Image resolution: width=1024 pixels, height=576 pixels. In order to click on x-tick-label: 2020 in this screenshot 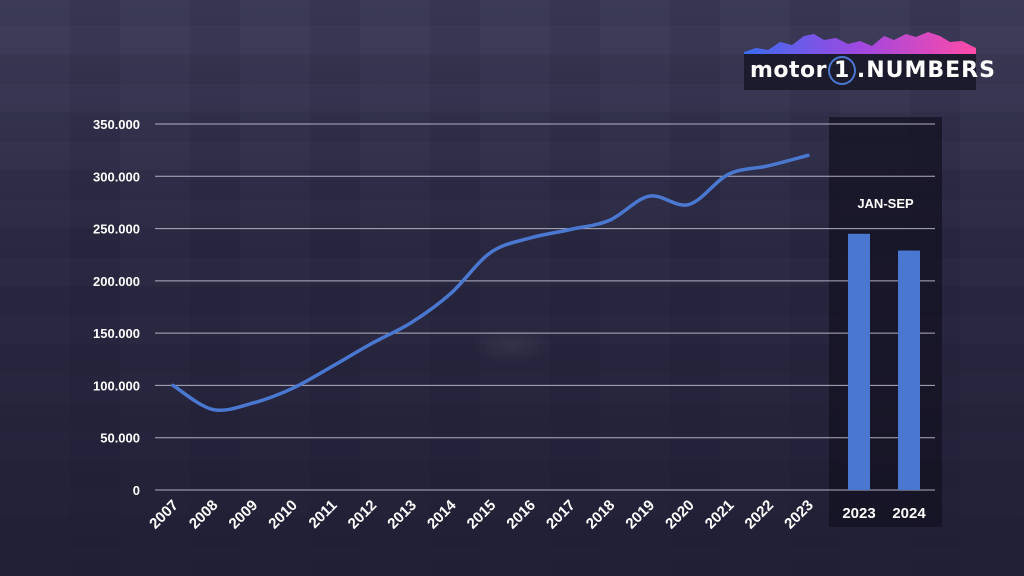, I will do `click(680, 515)`.